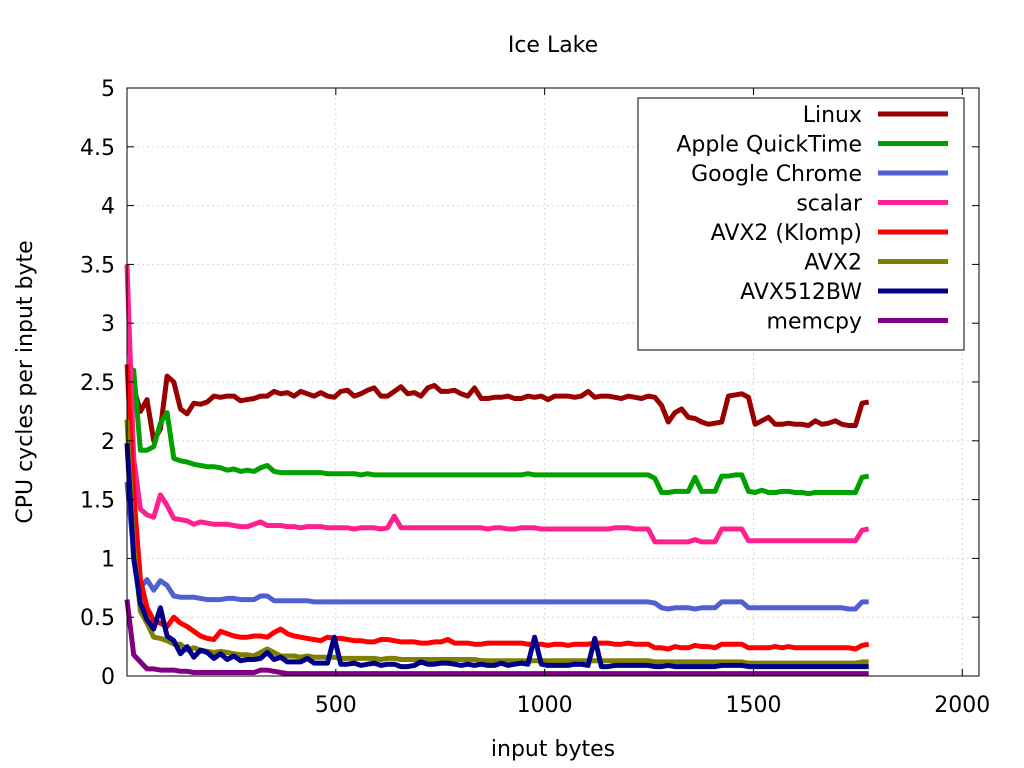 The height and width of the screenshot is (768, 1024). What do you see at coordinates (97, 383) in the screenshot?
I see `y-tick-label: 2.5` at bounding box center [97, 383].